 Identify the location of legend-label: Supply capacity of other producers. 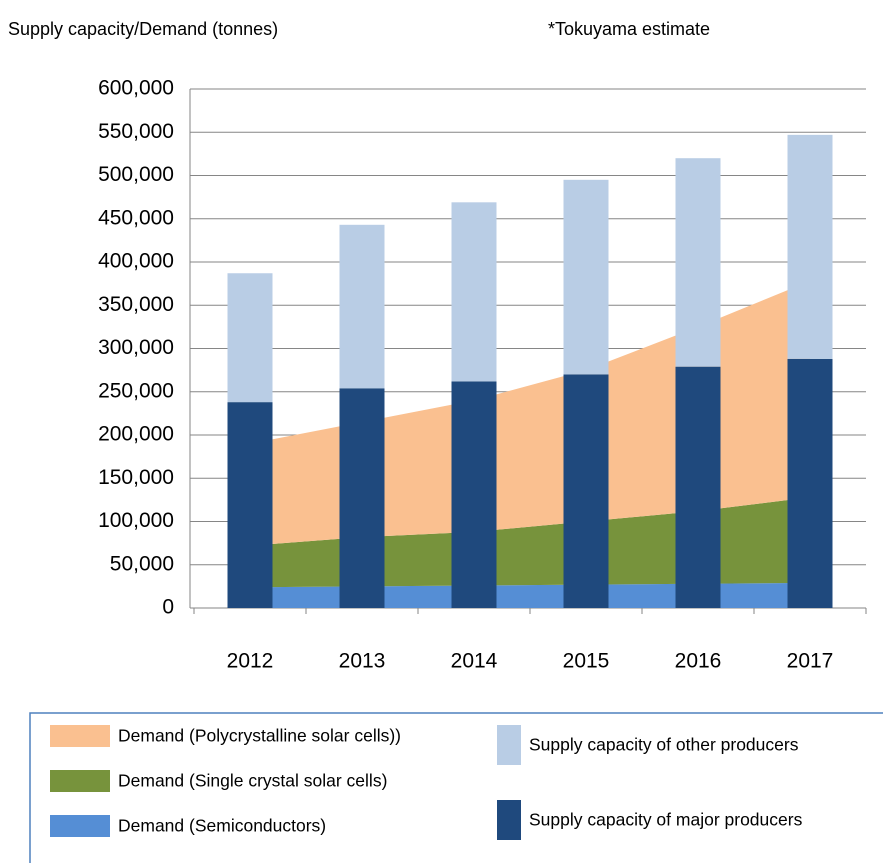
(664, 745).